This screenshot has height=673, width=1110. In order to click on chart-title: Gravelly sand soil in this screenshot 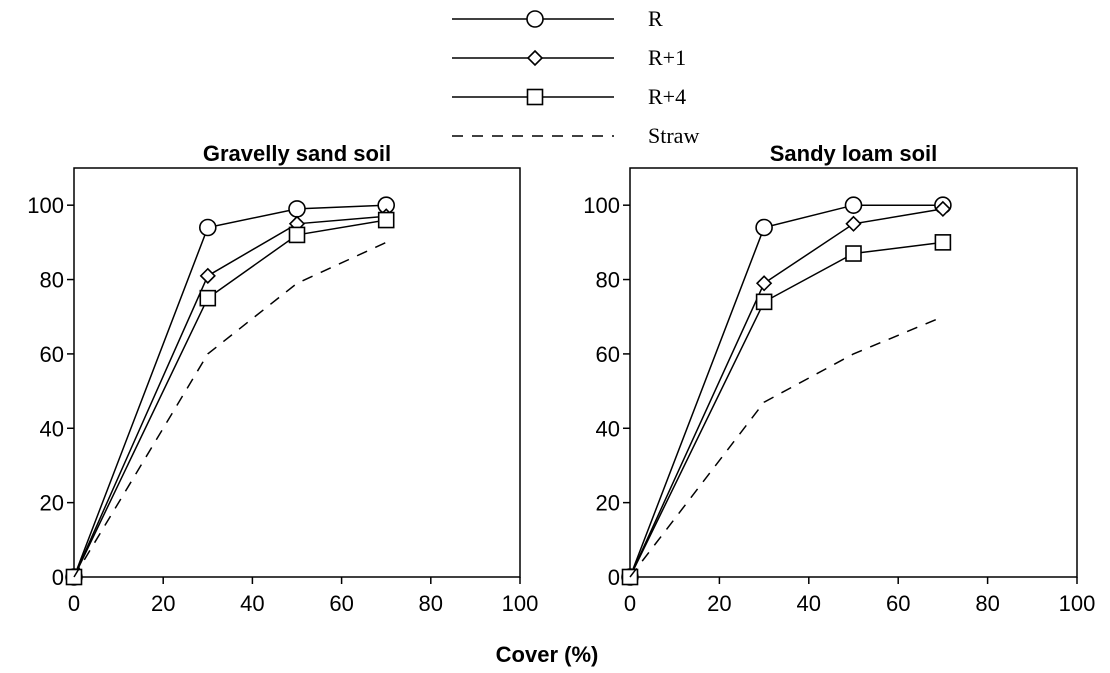, I will do `click(297, 153)`.